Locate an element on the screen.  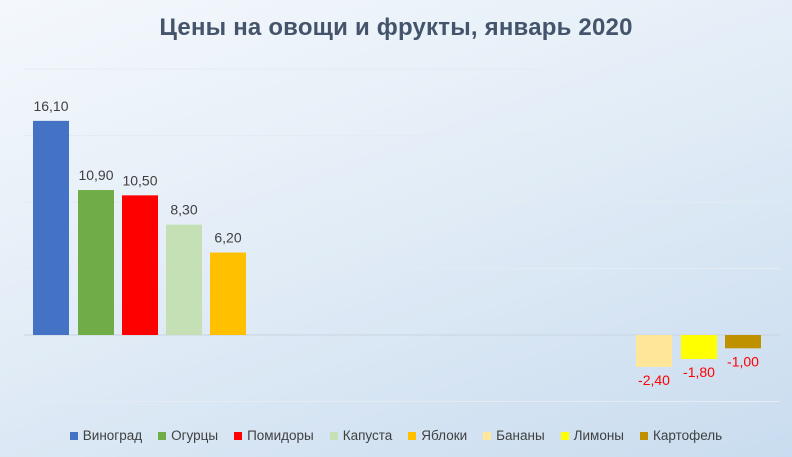
legend-item-6: Бананы is located at coordinates (514, 435).